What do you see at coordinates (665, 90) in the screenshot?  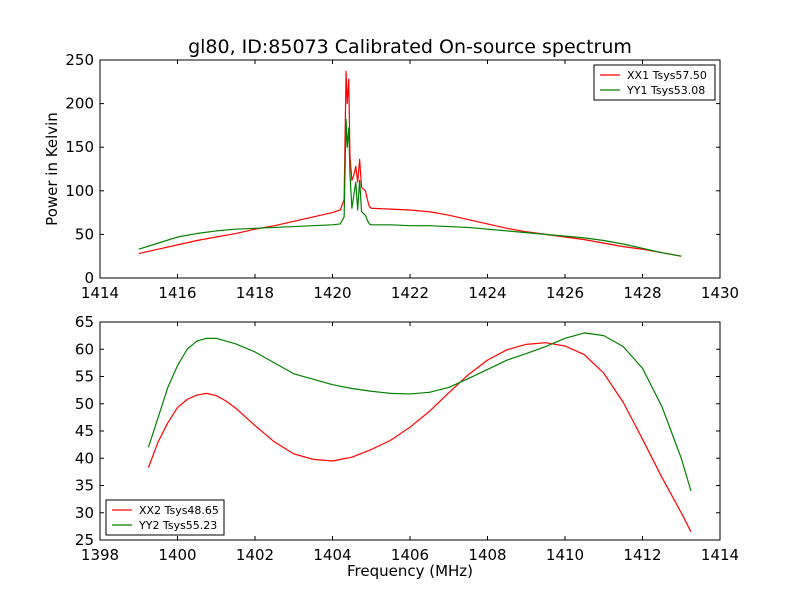 I see `top-legend-label: YY1 Tsys53.08` at bounding box center [665, 90].